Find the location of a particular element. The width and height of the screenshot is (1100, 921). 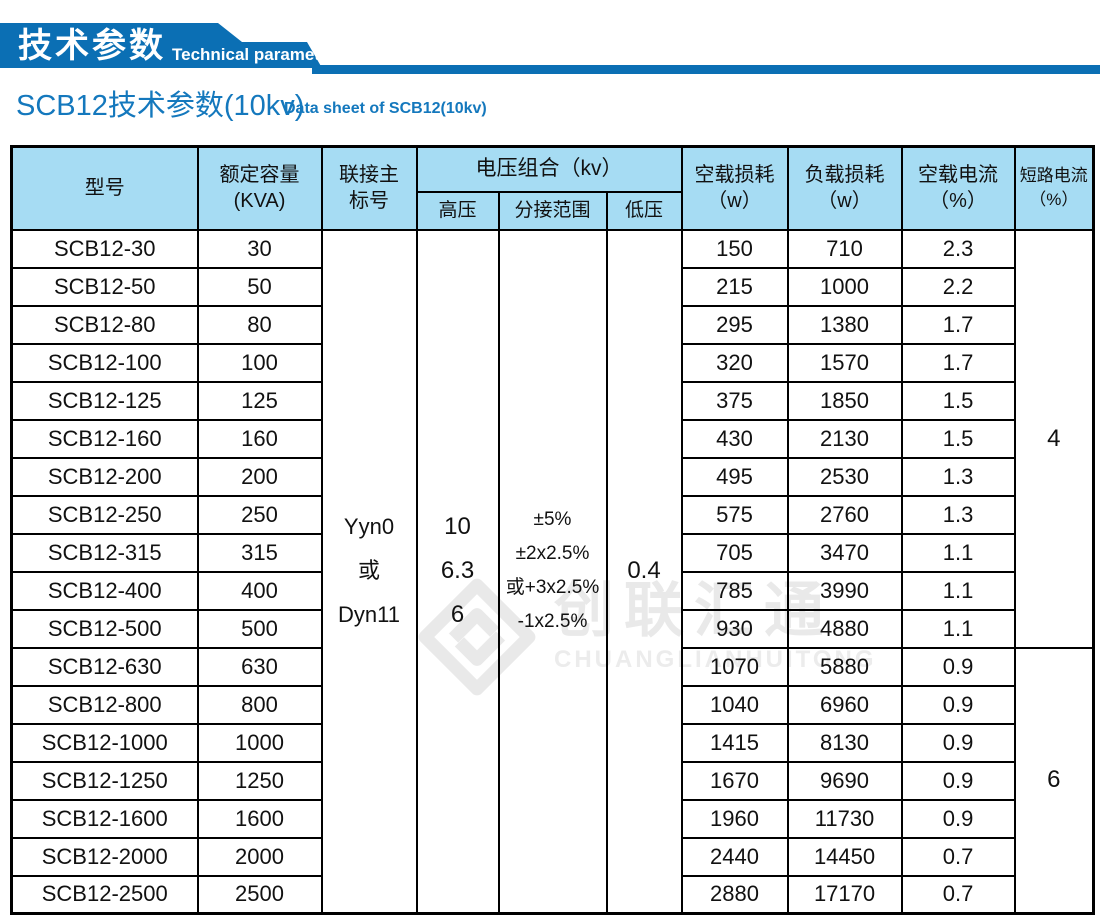

kva-cell: 250 is located at coordinates (259, 514).